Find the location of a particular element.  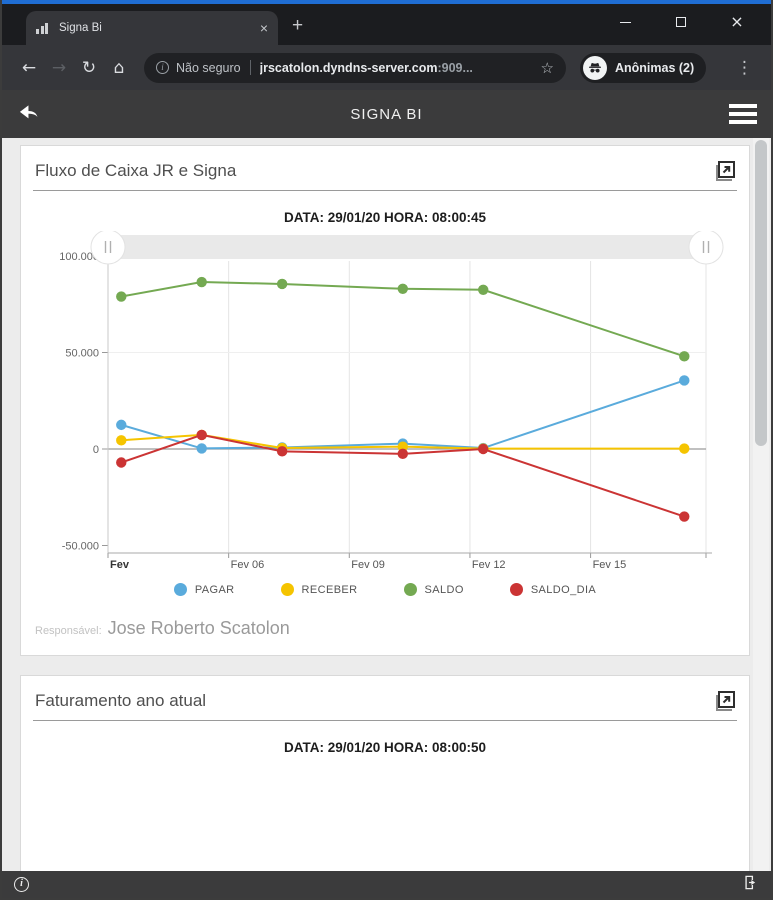

security-label: Não seguro is located at coordinates (208, 67).